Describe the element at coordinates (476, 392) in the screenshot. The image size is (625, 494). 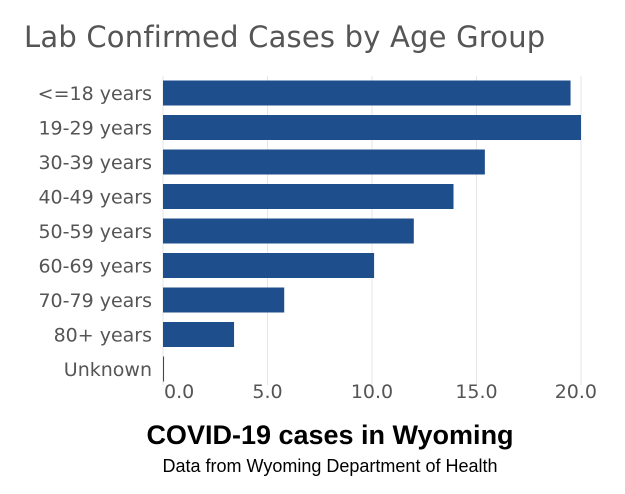
I see `x-tick-label: 15.0` at that location.